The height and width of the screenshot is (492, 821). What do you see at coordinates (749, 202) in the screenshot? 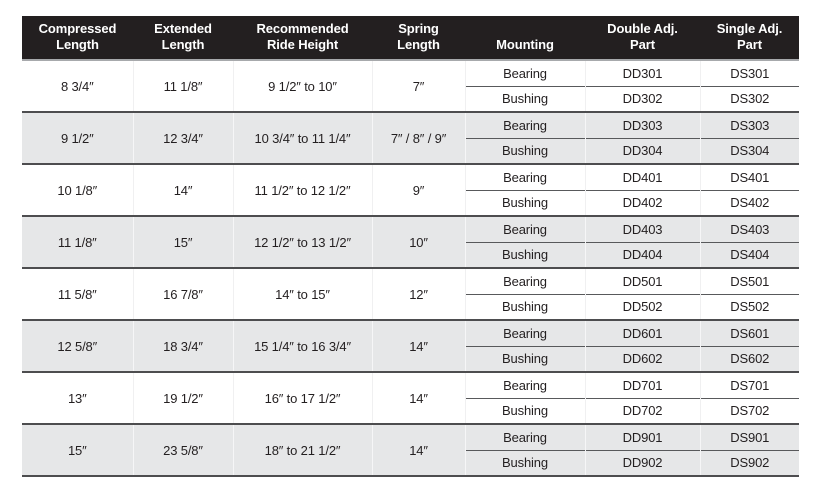
I see `cell-single-part: DS402` at bounding box center [749, 202].